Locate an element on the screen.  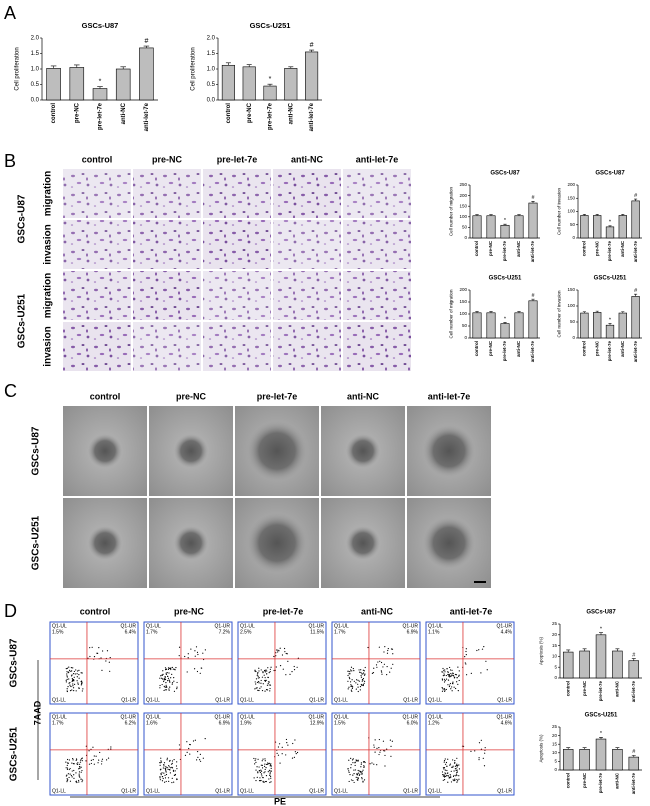
column-header: anti-let-7e is located at coordinates (449, 396).